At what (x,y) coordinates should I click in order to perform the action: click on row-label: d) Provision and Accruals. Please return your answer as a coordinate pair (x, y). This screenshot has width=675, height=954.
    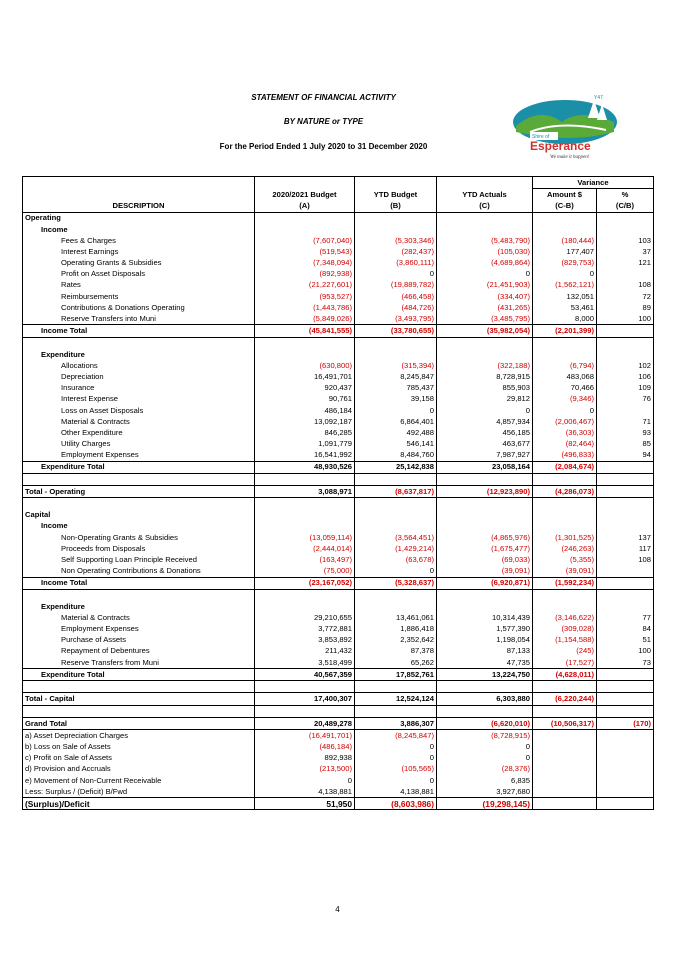
    Looking at the image, I should click on (138, 769).